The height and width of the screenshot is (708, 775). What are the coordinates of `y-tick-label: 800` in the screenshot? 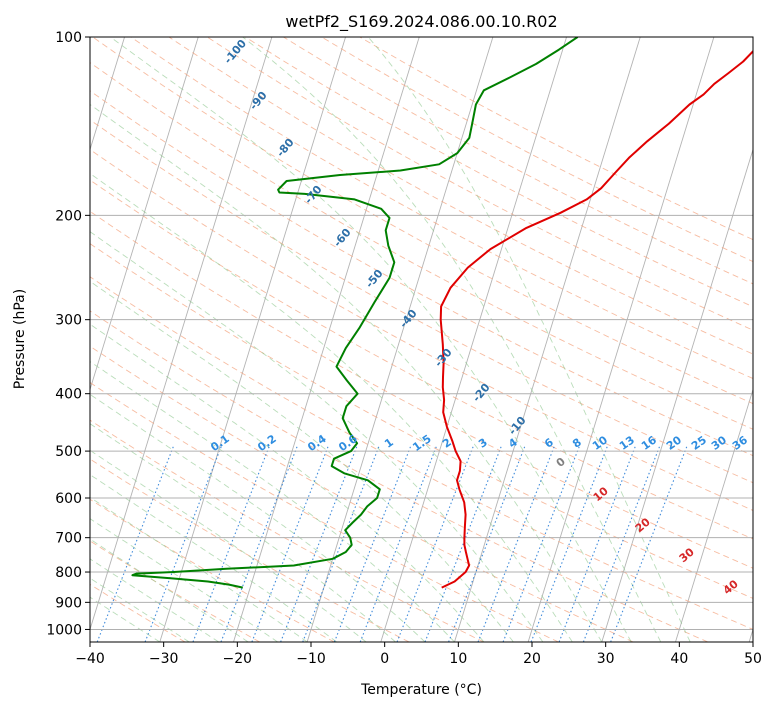 It's located at (68, 573).